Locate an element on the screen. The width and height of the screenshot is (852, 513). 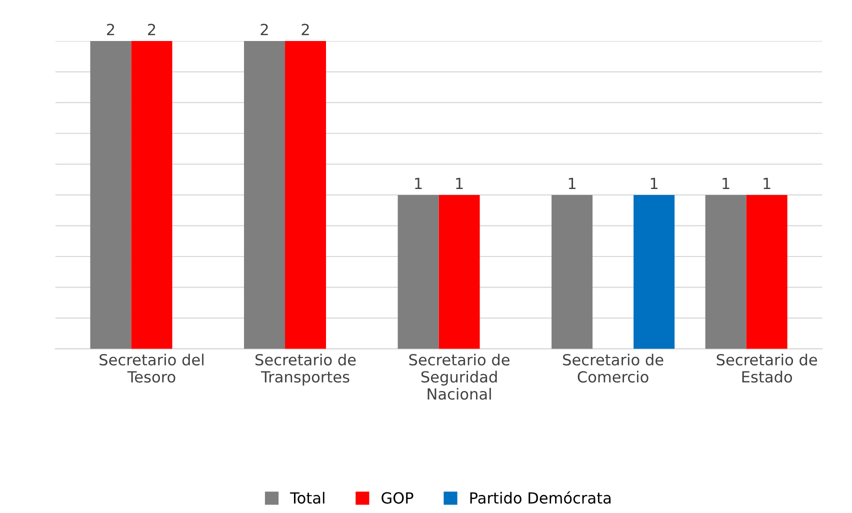
x-tick-label: Secretario de Seguridad Nacional is located at coordinates (459, 377).